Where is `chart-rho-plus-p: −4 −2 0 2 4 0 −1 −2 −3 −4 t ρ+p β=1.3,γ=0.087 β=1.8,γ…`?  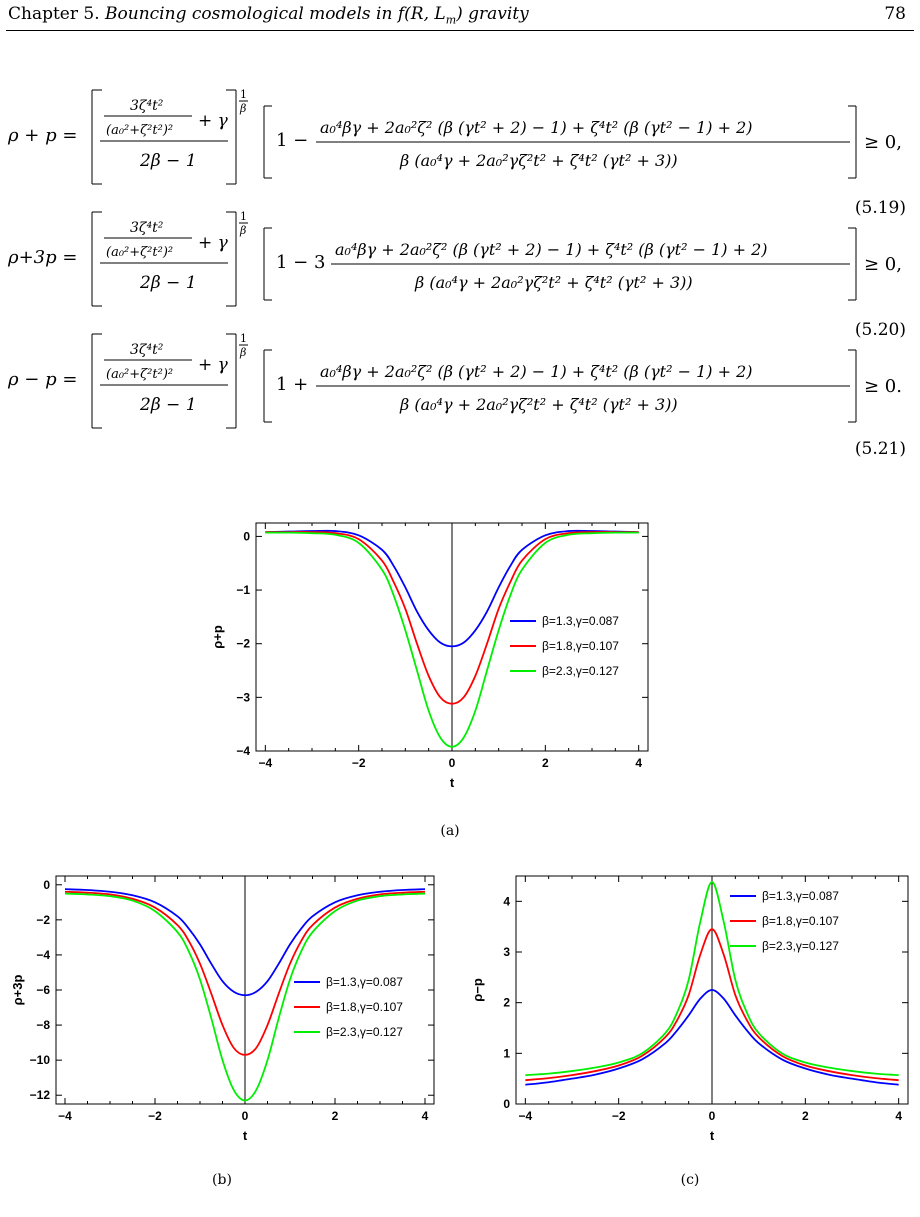
chart-rho-plus-p: −4 −2 0 2 4 0 −1 −2 −3 −4 t ρ+p β=1.3,γ=0.087 β=1.8,γ… is located at coordinates (429, 656).